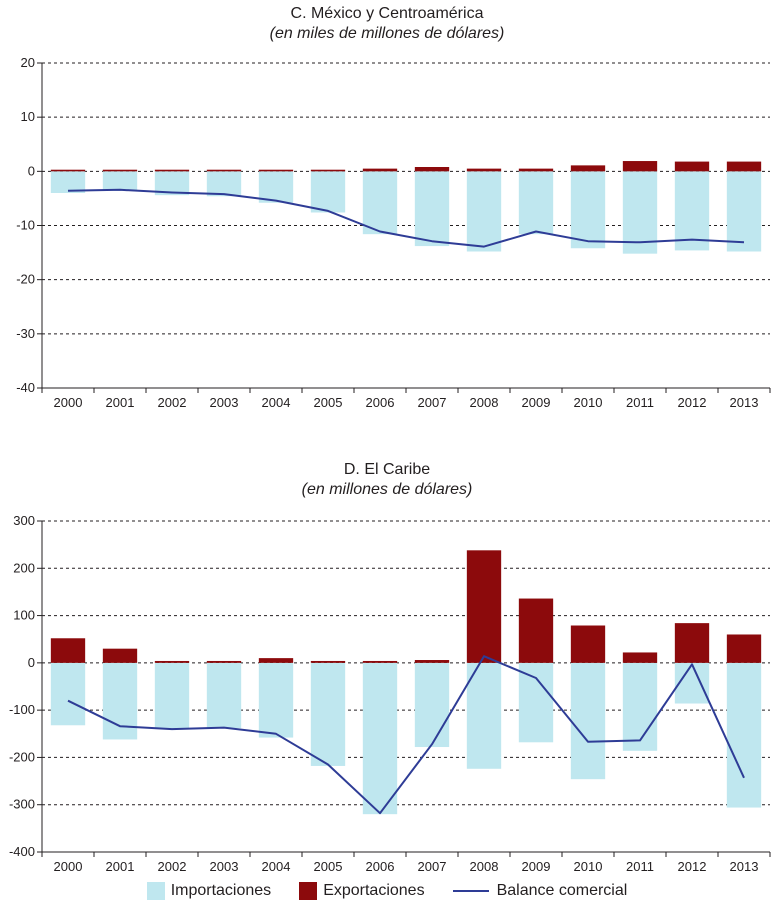 This screenshot has width=774, height=908. I want to click on y-tick-label: -200, so click(22, 756).